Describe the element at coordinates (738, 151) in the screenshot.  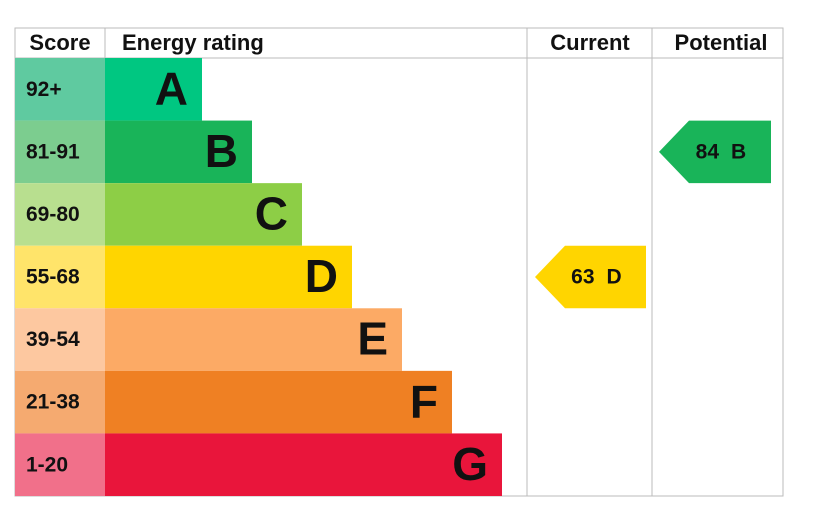
I see `potential-letter: B` at that location.